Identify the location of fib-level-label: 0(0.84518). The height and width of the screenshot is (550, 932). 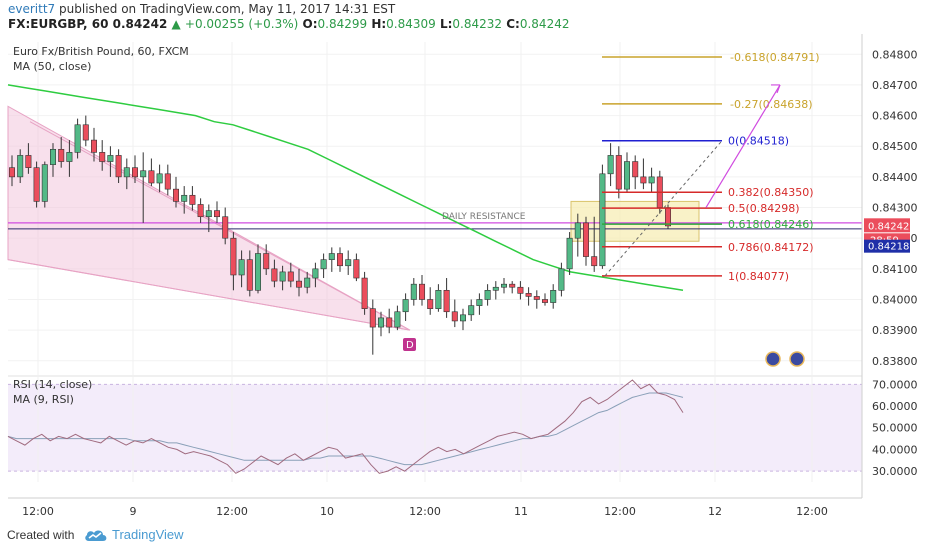
(758, 141).